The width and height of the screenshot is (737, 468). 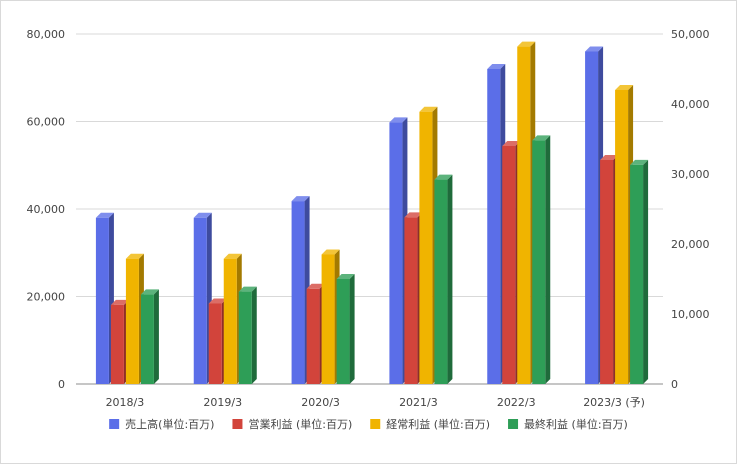 I want to click on legend-label: 営業利益 (単位:百万), so click(x=300, y=424).